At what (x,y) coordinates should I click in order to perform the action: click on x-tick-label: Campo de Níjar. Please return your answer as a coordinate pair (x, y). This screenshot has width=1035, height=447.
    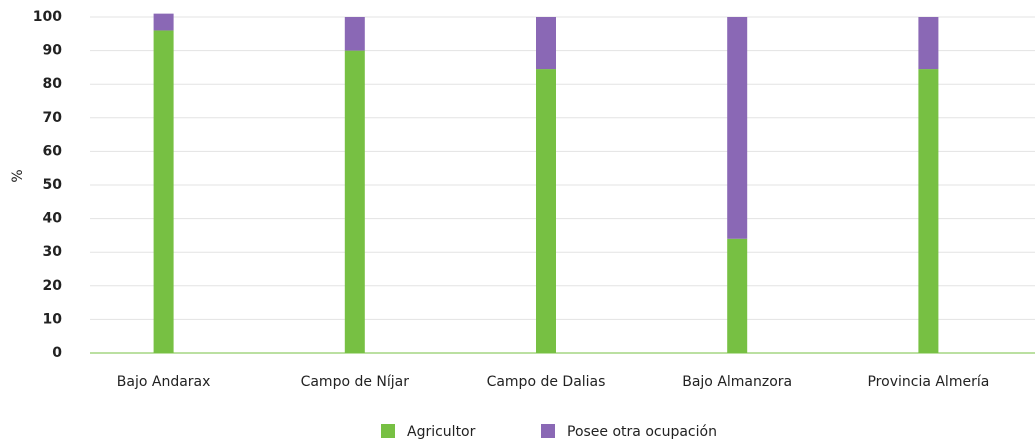
    Looking at the image, I should click on (355, 382).